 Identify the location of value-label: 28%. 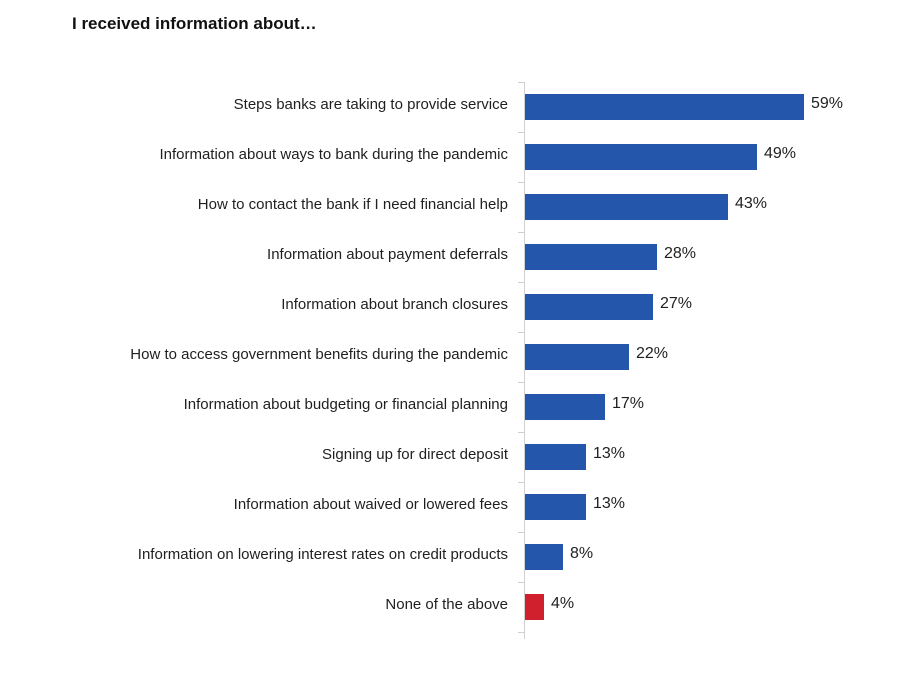
(680, 253).